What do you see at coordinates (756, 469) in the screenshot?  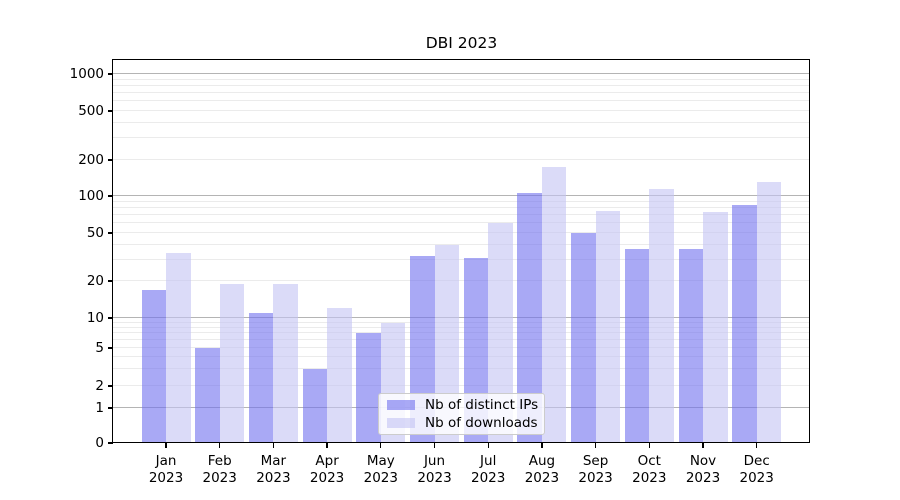 I see `x-tick-label: Dec 2023` at bounding box center [756, 469].